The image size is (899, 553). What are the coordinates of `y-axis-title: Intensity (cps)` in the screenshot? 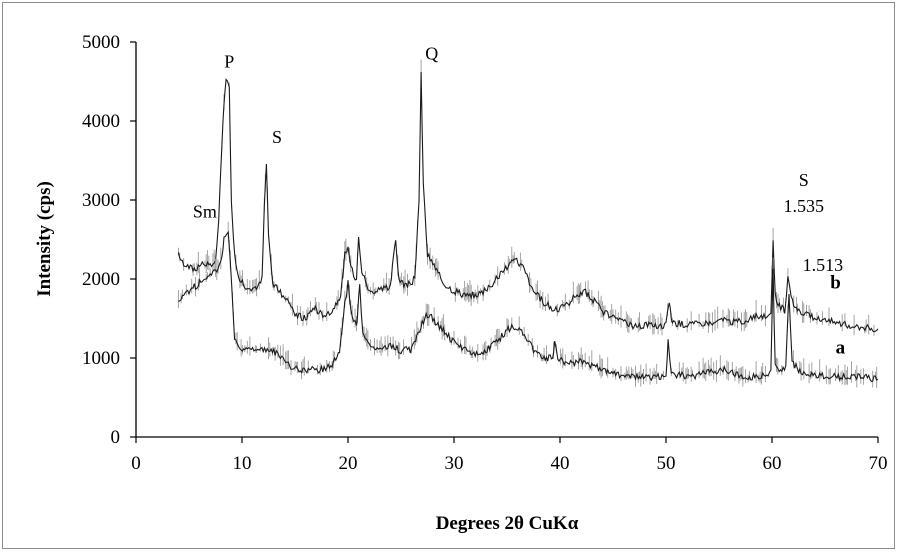 It's located at (44, 239).